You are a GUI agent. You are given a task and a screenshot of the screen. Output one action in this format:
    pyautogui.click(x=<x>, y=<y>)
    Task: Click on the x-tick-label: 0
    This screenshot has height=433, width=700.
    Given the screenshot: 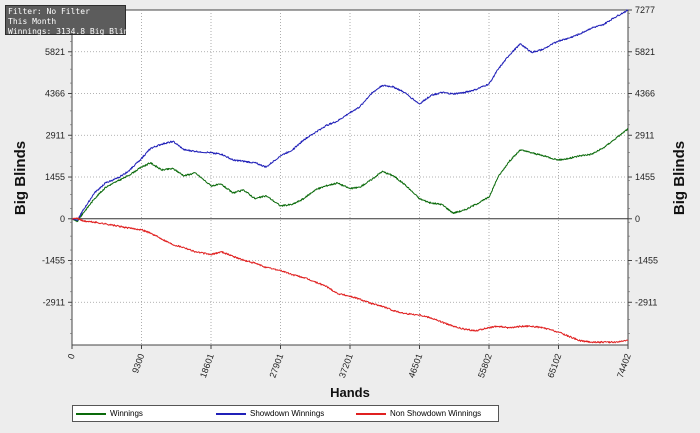 What is the action you would take?
    pyautogui.click(x=71, y=356)
    